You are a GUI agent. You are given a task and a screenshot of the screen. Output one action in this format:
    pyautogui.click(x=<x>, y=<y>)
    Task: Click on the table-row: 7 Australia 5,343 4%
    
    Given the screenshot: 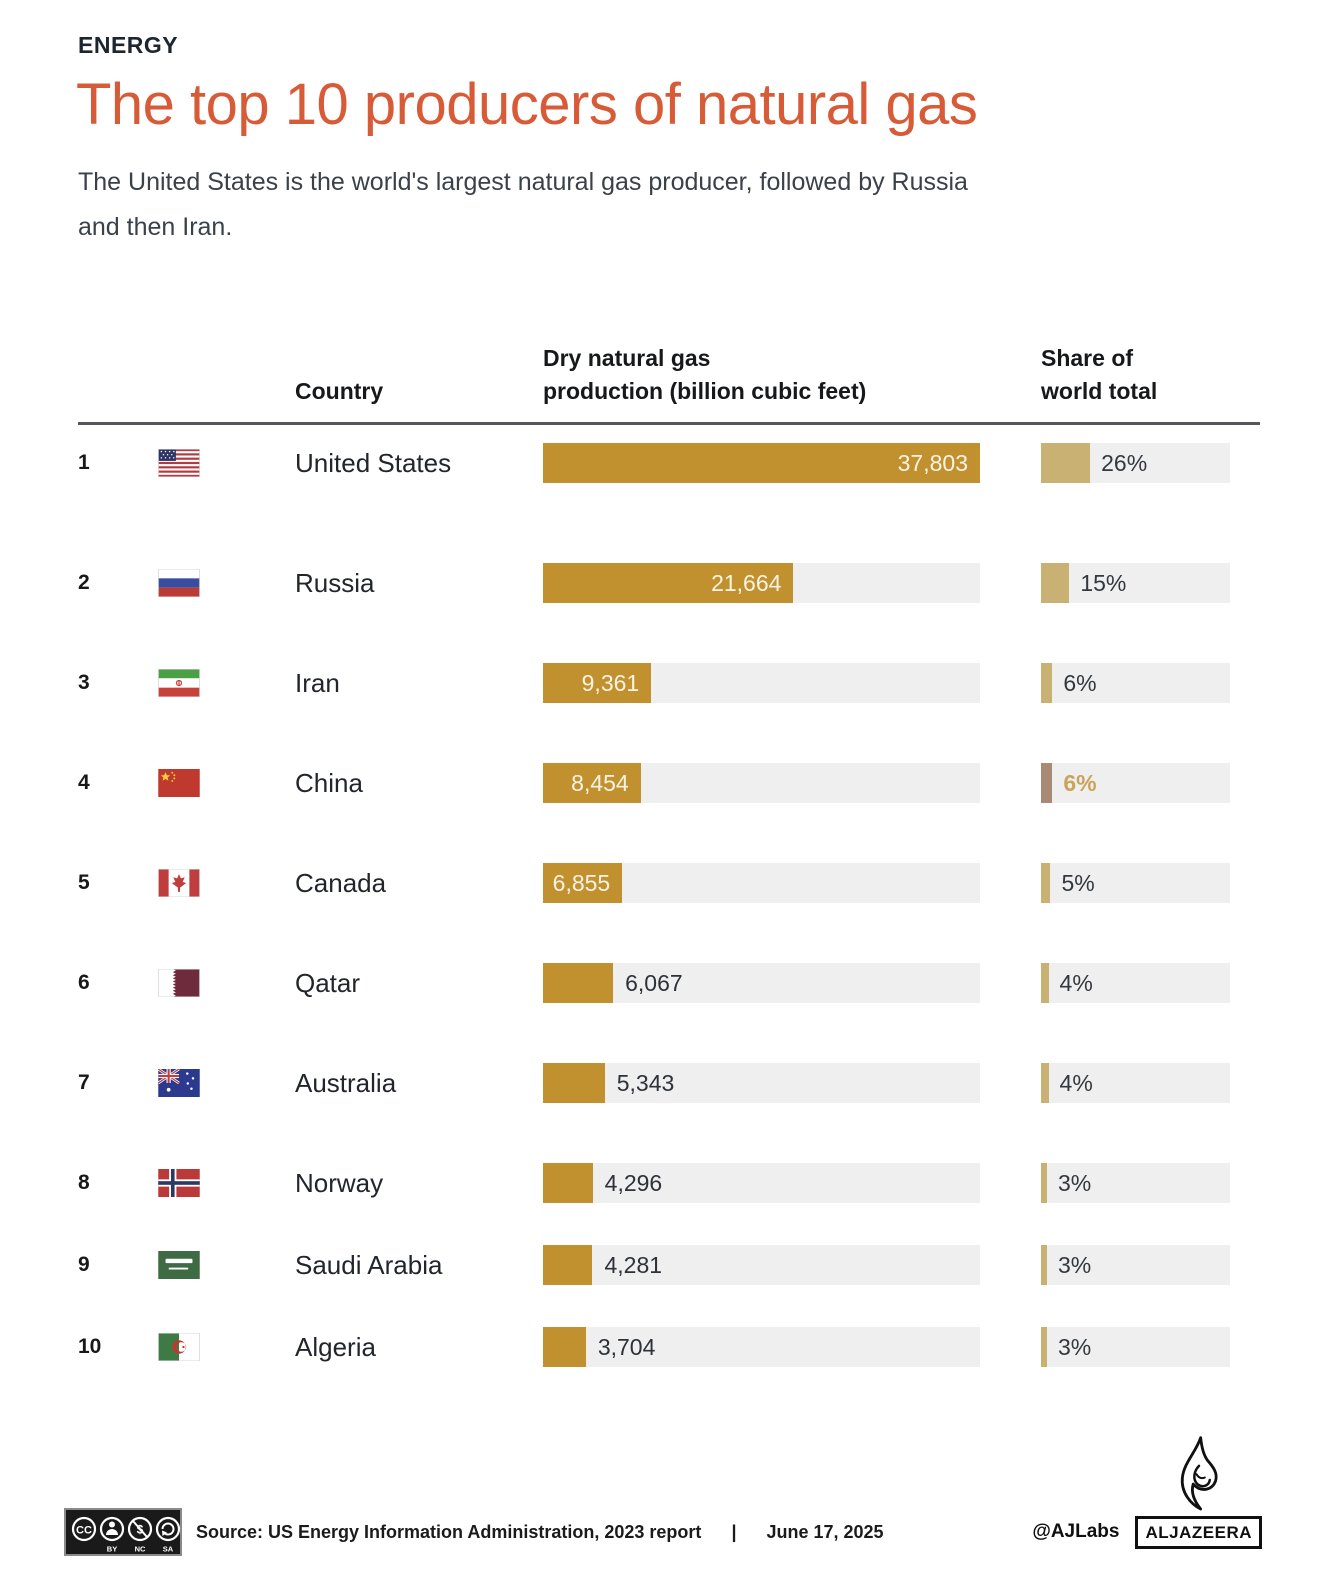 What is the action you would take?
    pyautogui.click(x=662, y=1083)
    